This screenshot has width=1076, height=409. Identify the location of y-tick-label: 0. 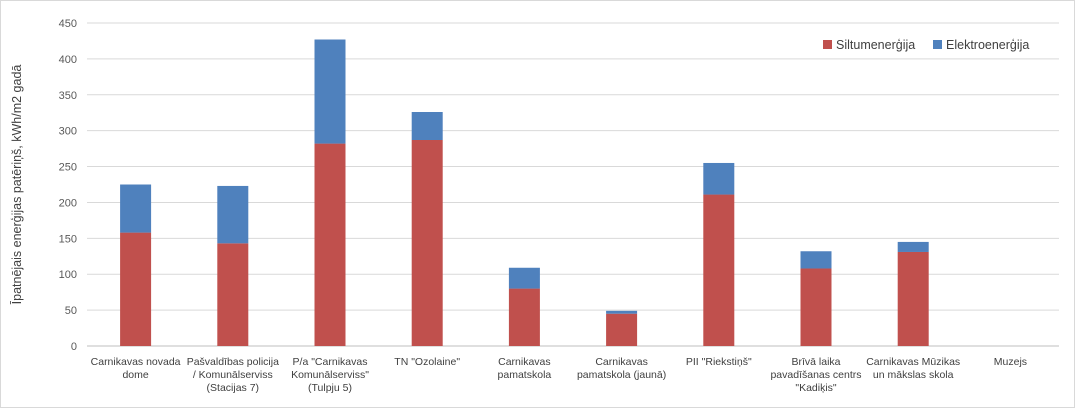
(74, 347).